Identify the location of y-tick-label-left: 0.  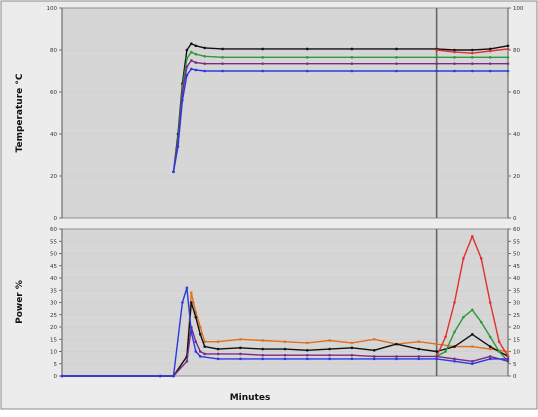
(56, 377).